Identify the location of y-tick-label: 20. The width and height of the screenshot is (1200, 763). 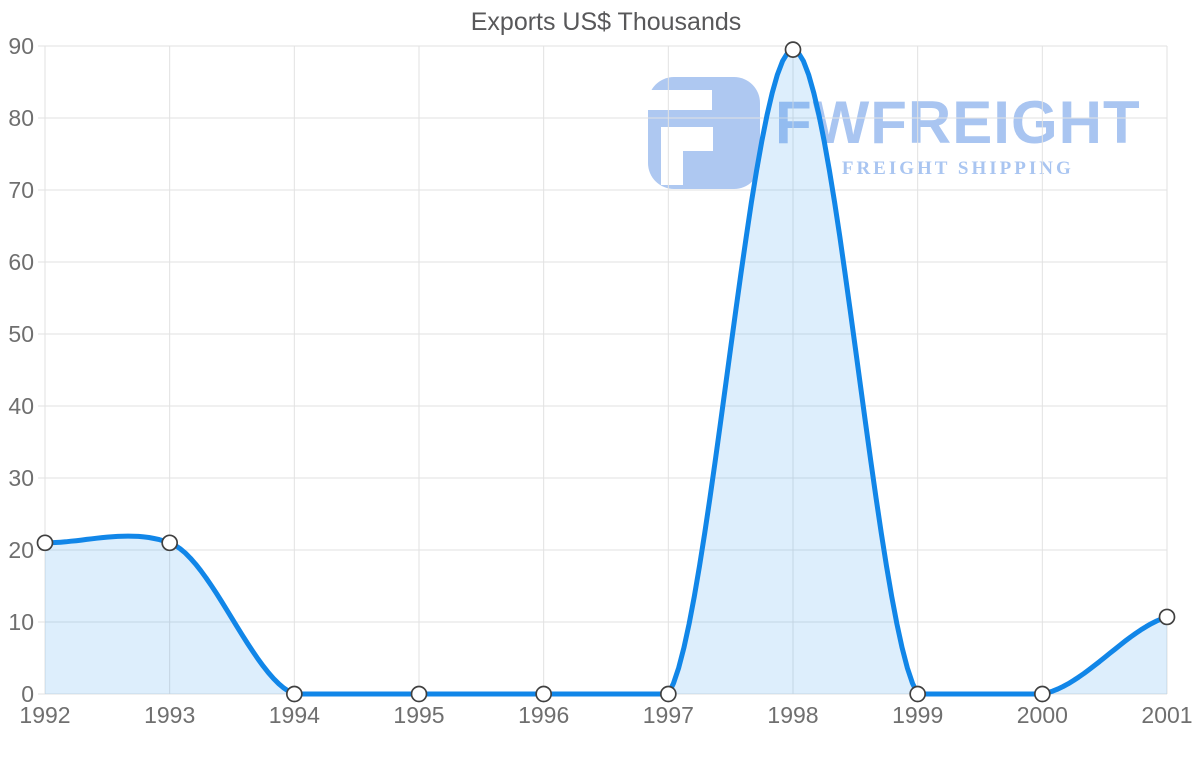
(21, 550).